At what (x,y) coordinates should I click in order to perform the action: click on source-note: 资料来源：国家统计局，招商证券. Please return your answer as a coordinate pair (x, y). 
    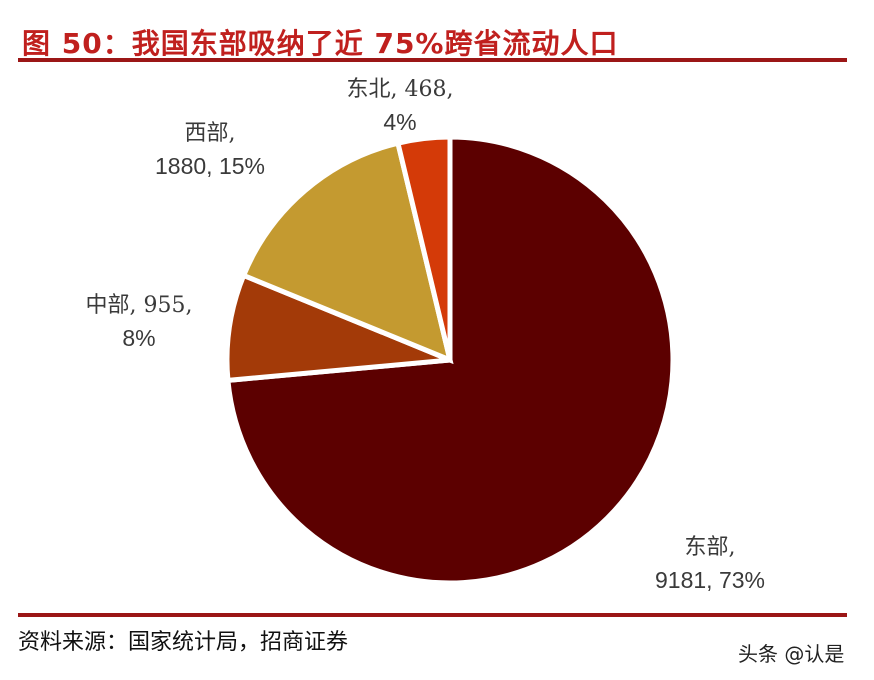
    Looking at the image, I should click on (183, 642).